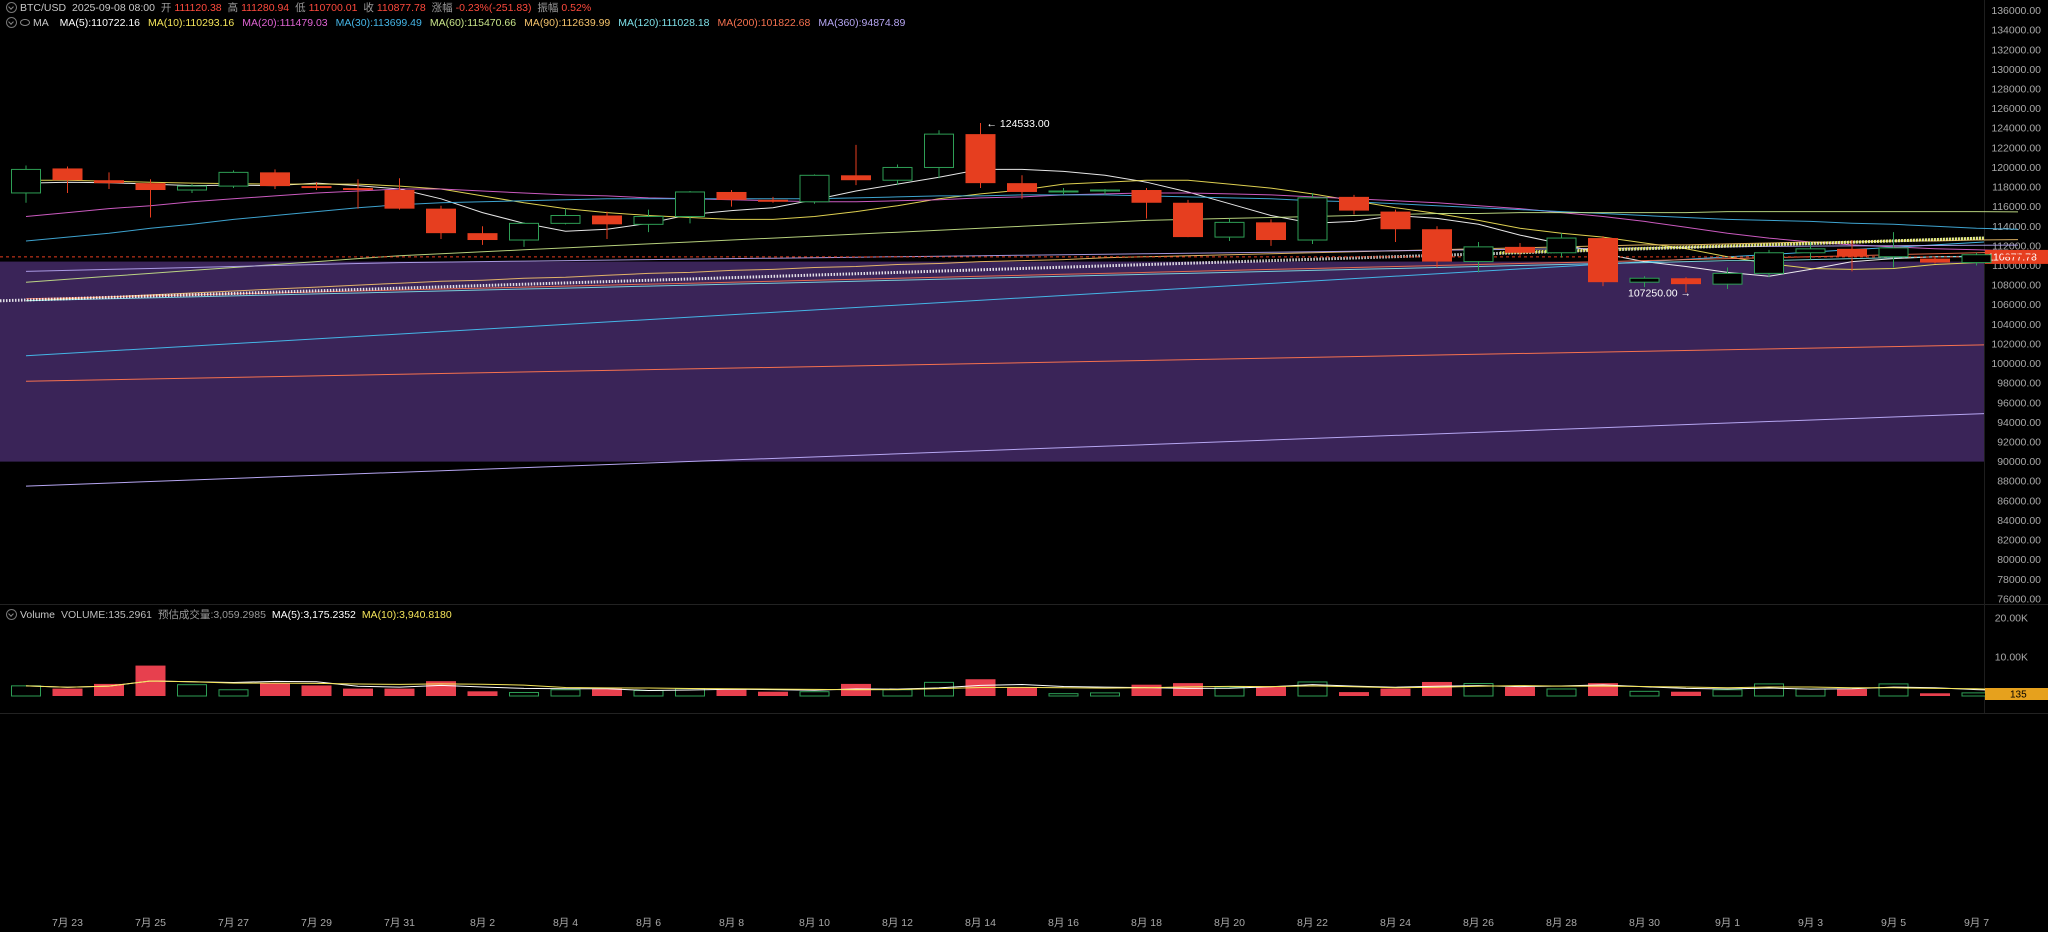  What do you see at coordinates (2019, 501) in the screenshot?
I see `y-tick-label: 86000.00` at bounding box center [2019, 501].